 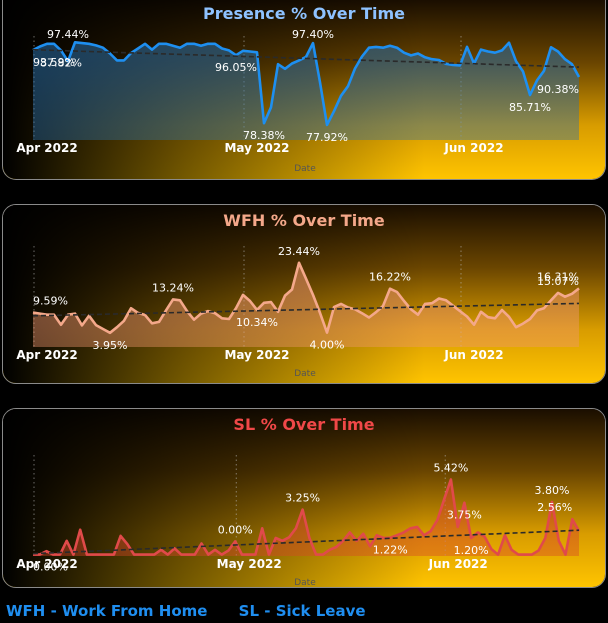 I want to click on chart-title: SL % Over Time, so click(x=304, y=424).